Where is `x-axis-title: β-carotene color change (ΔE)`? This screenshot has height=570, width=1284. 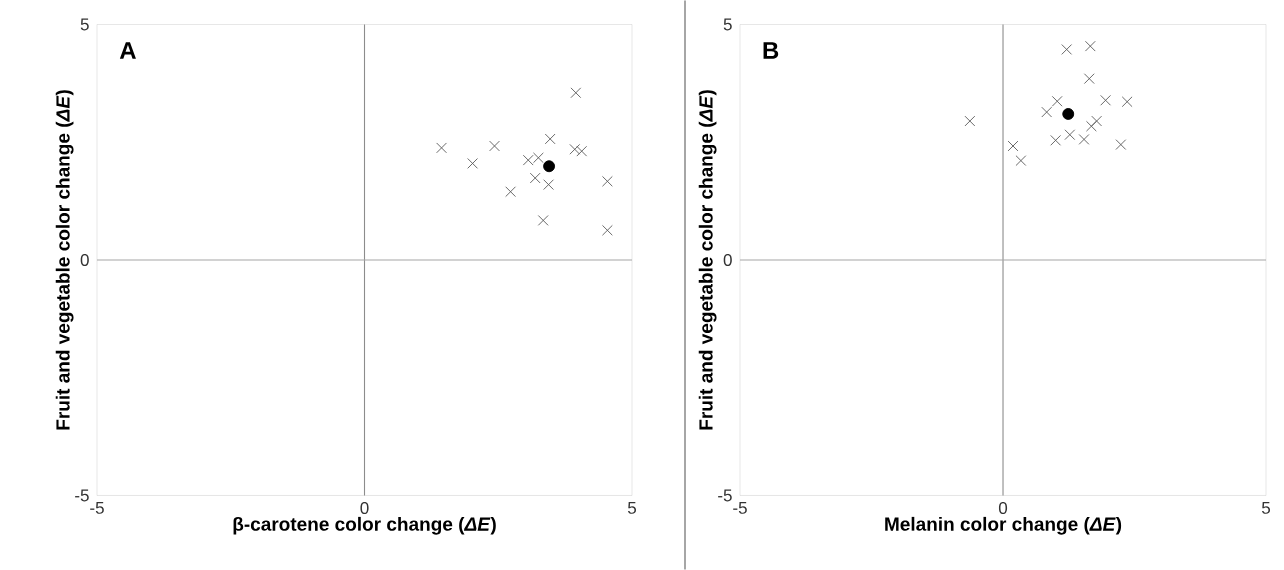
x-axis-title: β-carotene color change (ΔE) is located at coordinates (364, 525).